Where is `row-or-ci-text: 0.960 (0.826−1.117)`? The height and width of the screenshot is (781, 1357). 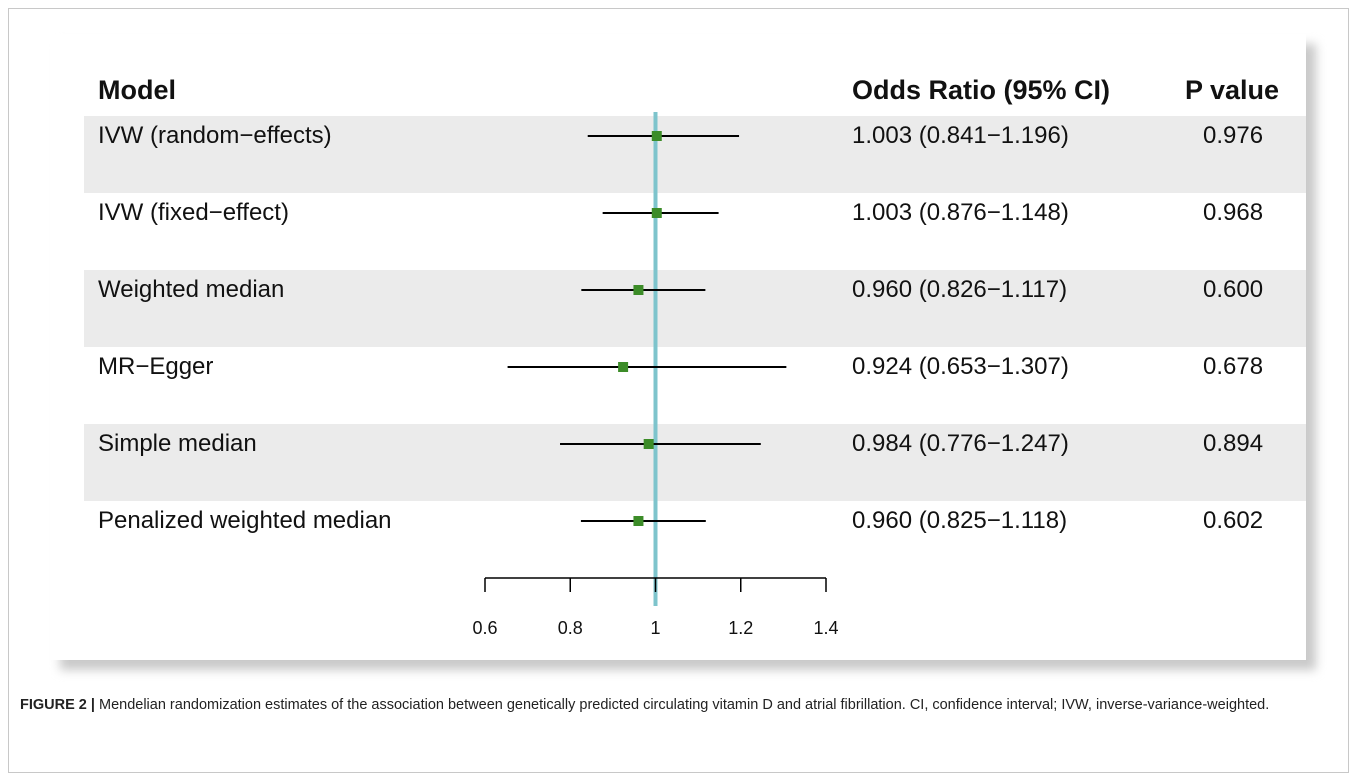 row-or-ci-text: 0.960 (0.826−1.117) is located at coordinates (960, 289).